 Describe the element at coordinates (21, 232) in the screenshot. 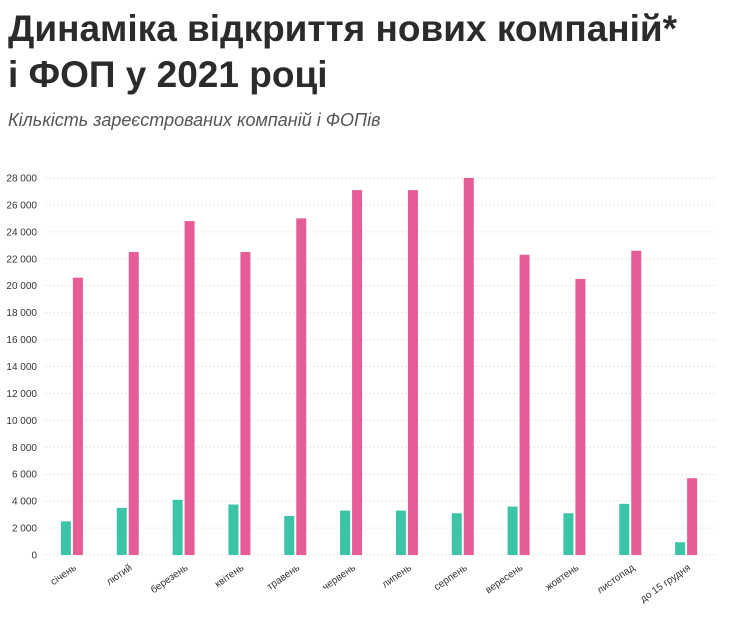

I see `y-tick-label: 24 000` at that location.